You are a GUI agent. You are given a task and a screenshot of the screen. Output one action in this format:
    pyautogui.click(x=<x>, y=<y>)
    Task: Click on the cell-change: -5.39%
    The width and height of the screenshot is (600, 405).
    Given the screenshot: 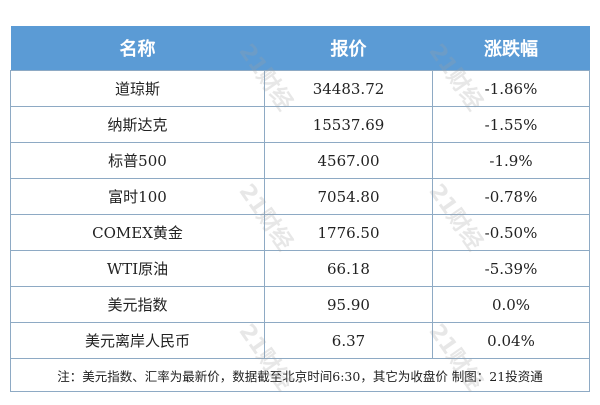 What is the action you would take?
    pyautogui.click(x=511, y=268)
    